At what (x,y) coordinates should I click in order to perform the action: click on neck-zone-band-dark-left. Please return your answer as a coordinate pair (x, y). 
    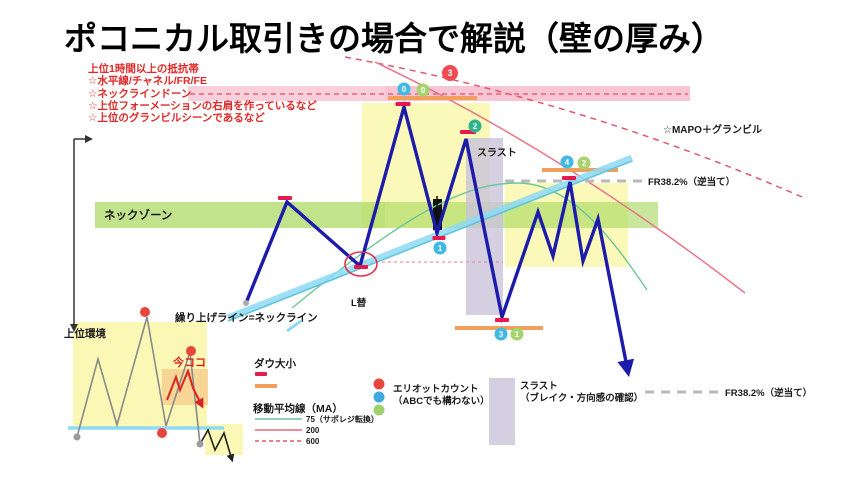
    Looking at the image, I should click on (240, 215).